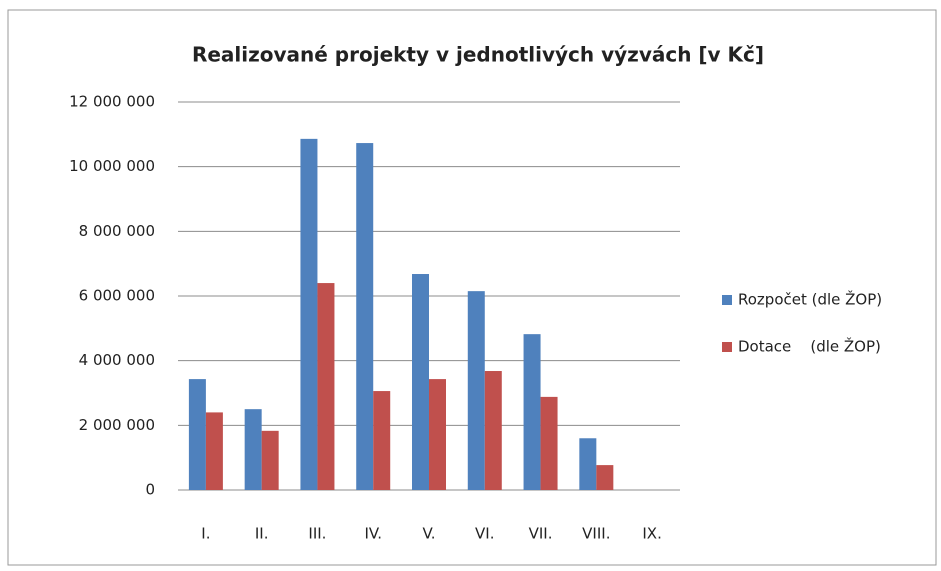  Describe the element at coordinates (205, 534) in the screenshot. I see `x-tick-label: I.` at that location.